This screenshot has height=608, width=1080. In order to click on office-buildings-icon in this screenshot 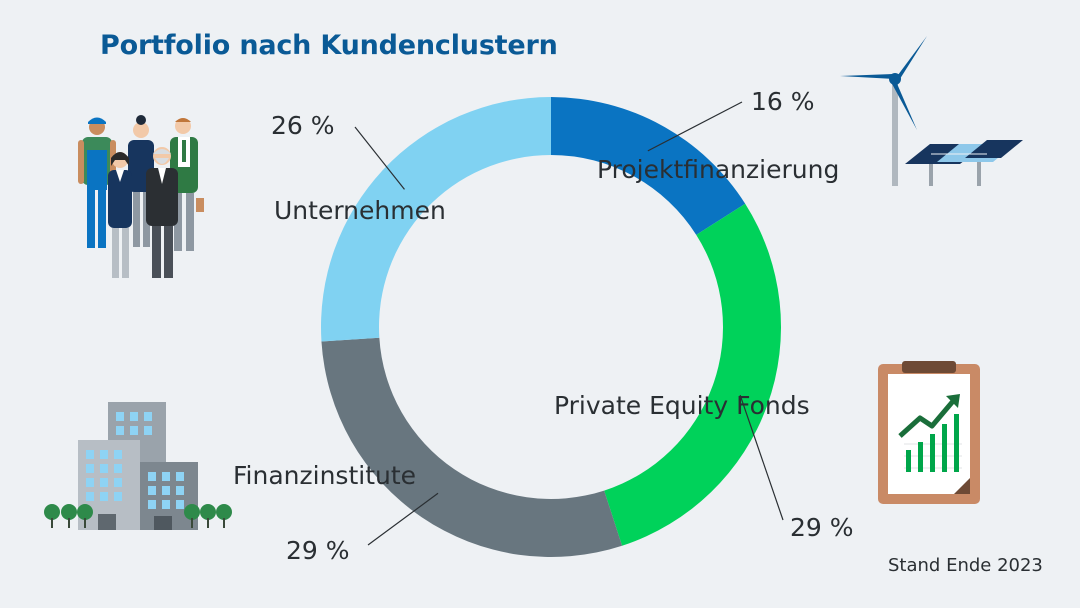, I will do `click(138, 466)`.